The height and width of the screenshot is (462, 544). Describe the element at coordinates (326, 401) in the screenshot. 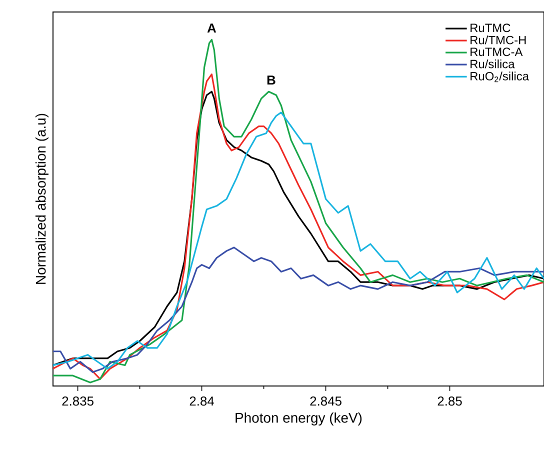

I see `x-tick-label: 2.845` at that location.